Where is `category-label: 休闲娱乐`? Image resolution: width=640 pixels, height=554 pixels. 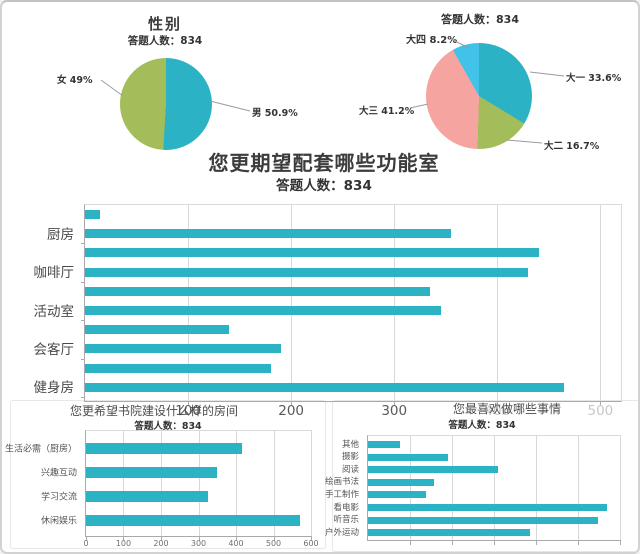 category-label: 休闲娱乐 is located at coordinates (58, 521).